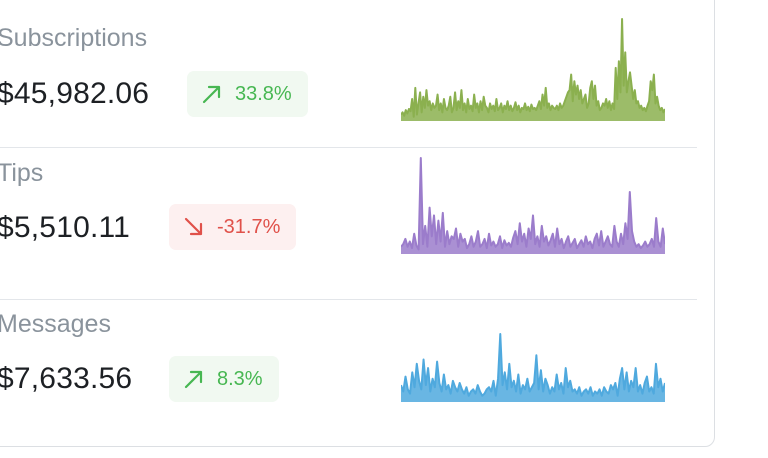  Describe the element at coordinates (249, 226) in the screenshot. I see `change-value: -31.7%` at that location.